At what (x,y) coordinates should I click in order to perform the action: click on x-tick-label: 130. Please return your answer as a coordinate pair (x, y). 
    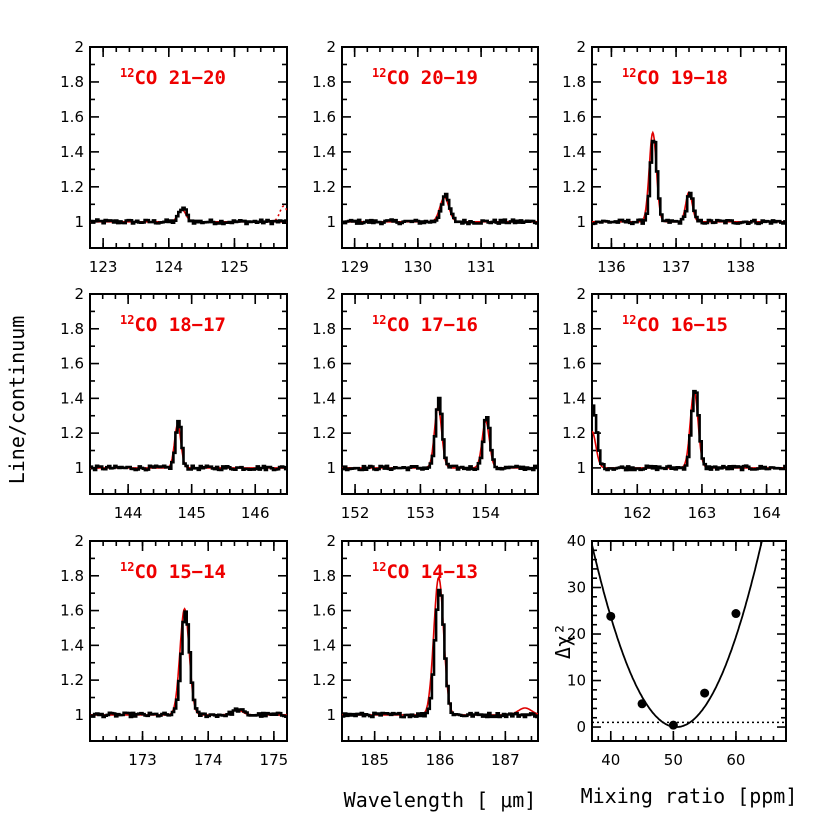
    Looking at the image, I should click on (418, 267).